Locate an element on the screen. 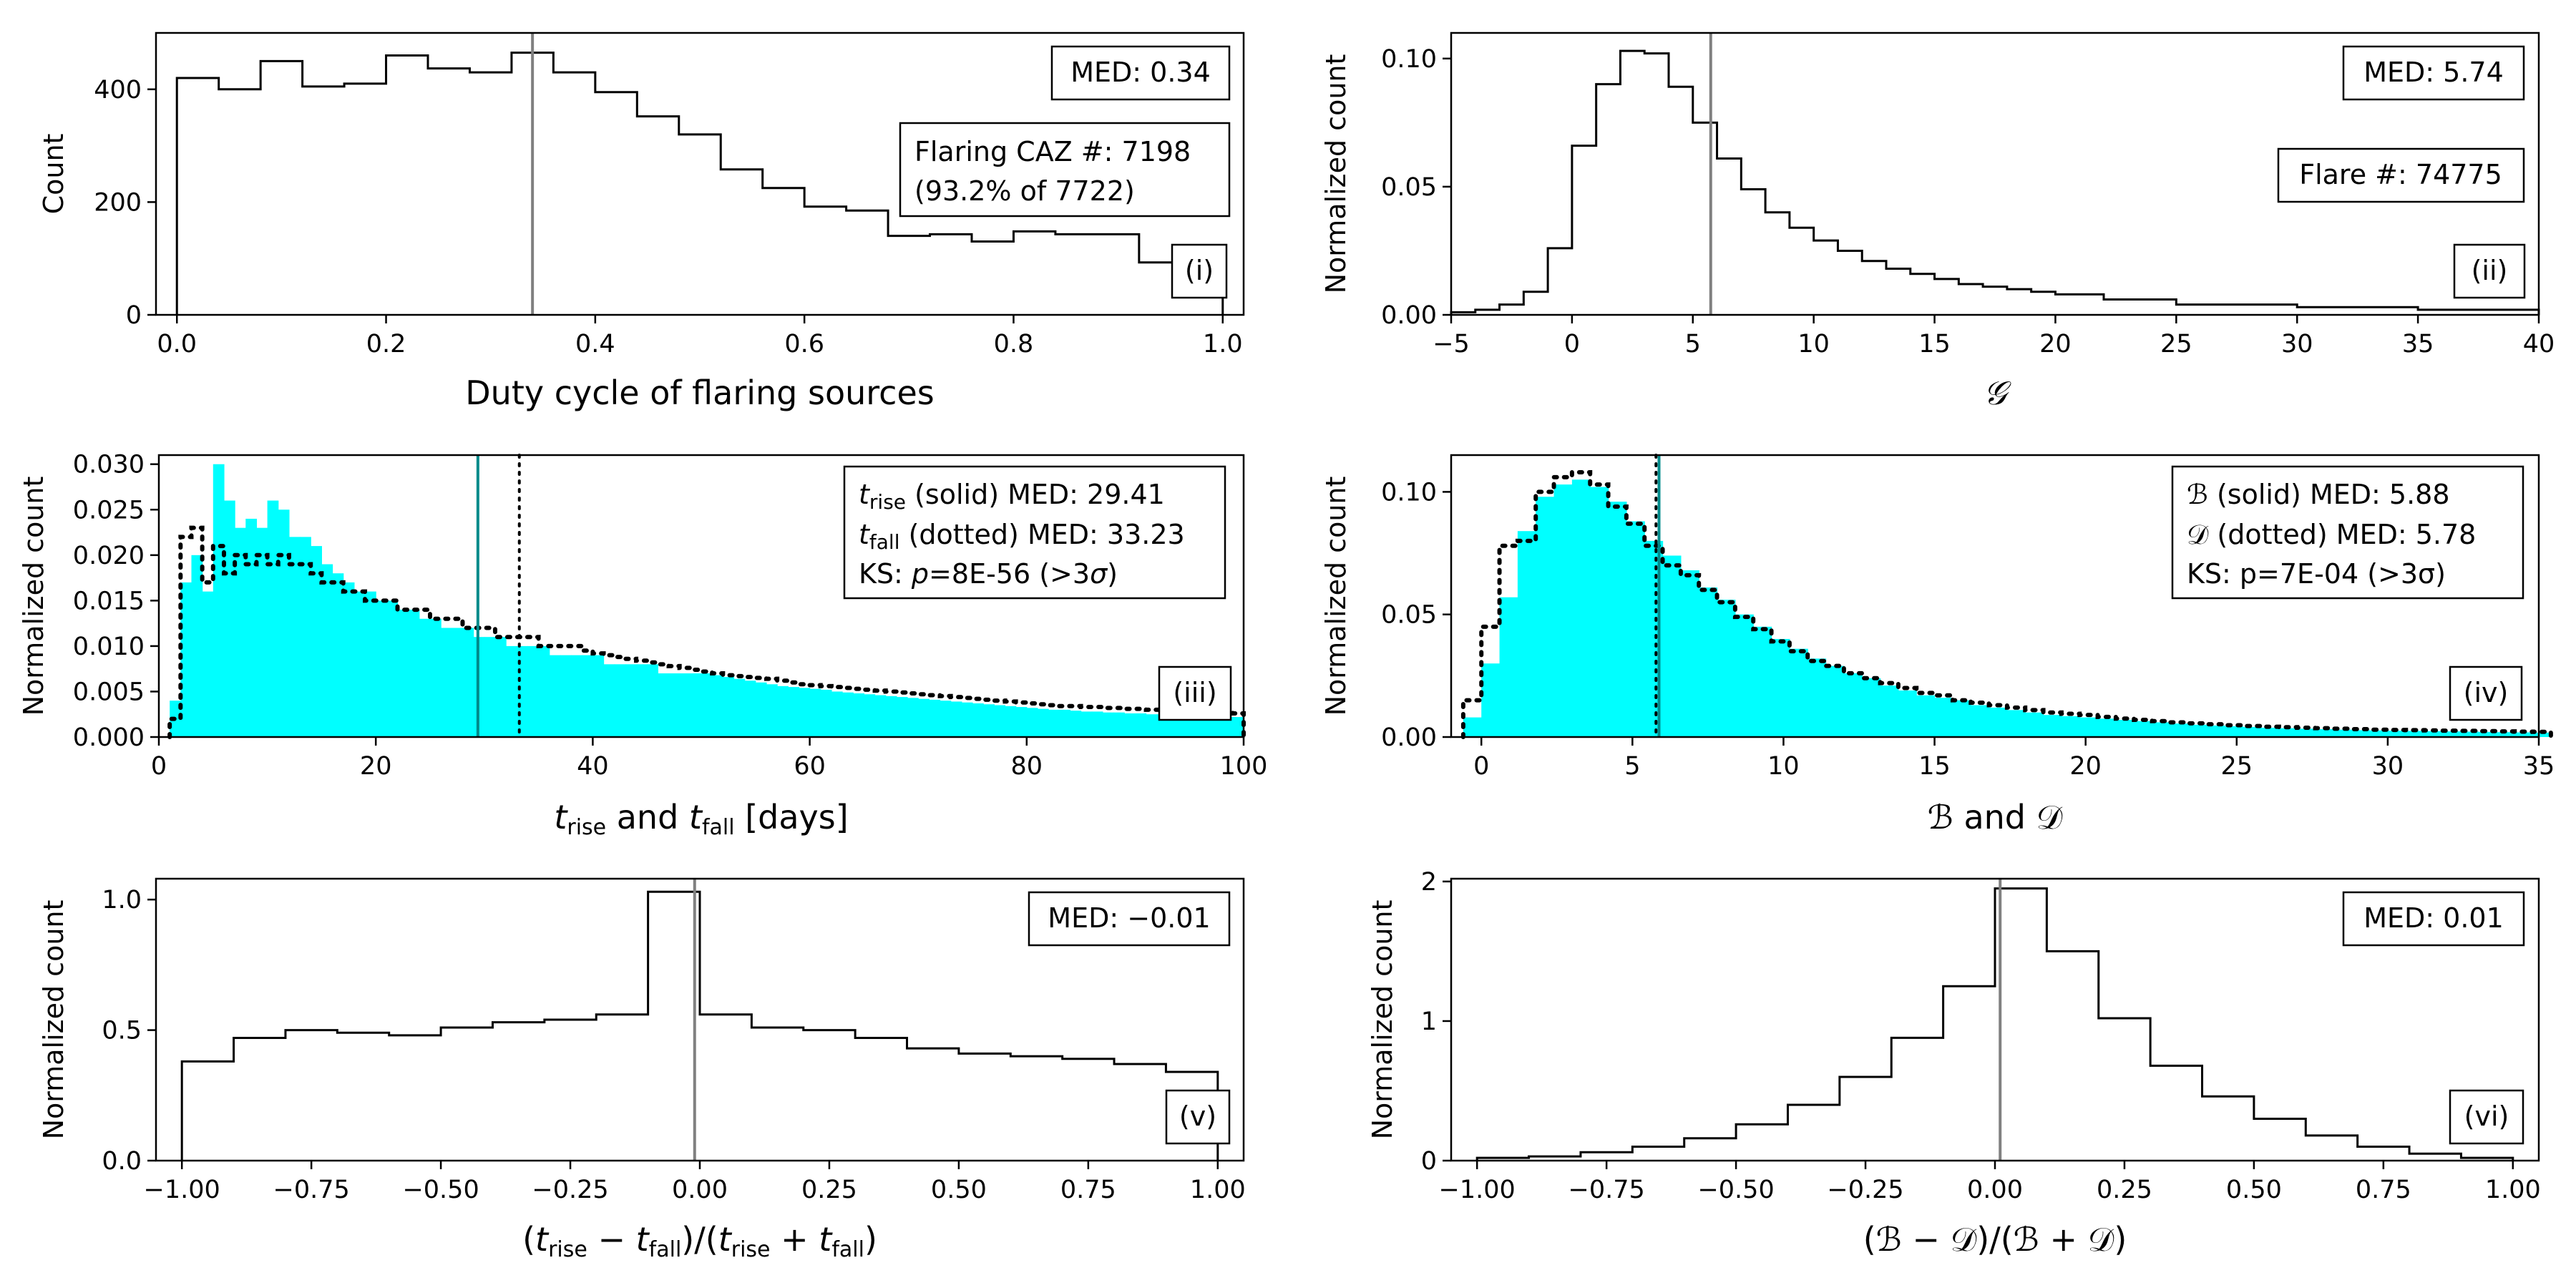  panel-iv-info-line1: ℬ (solid) MED: 5.88 is located at coordinates (2318, 495).